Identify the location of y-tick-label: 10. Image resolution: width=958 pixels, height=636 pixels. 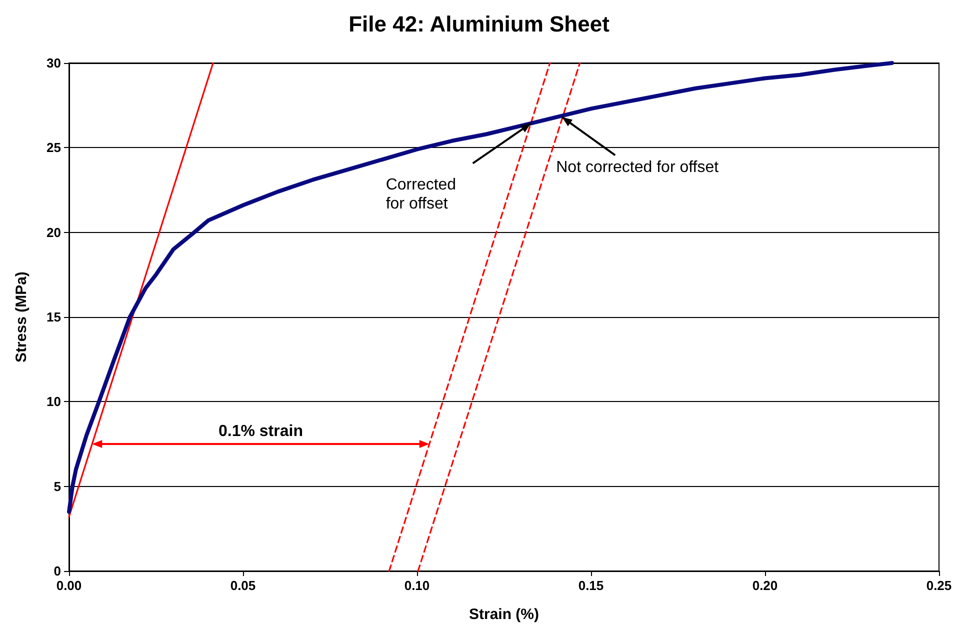
(53, 402).